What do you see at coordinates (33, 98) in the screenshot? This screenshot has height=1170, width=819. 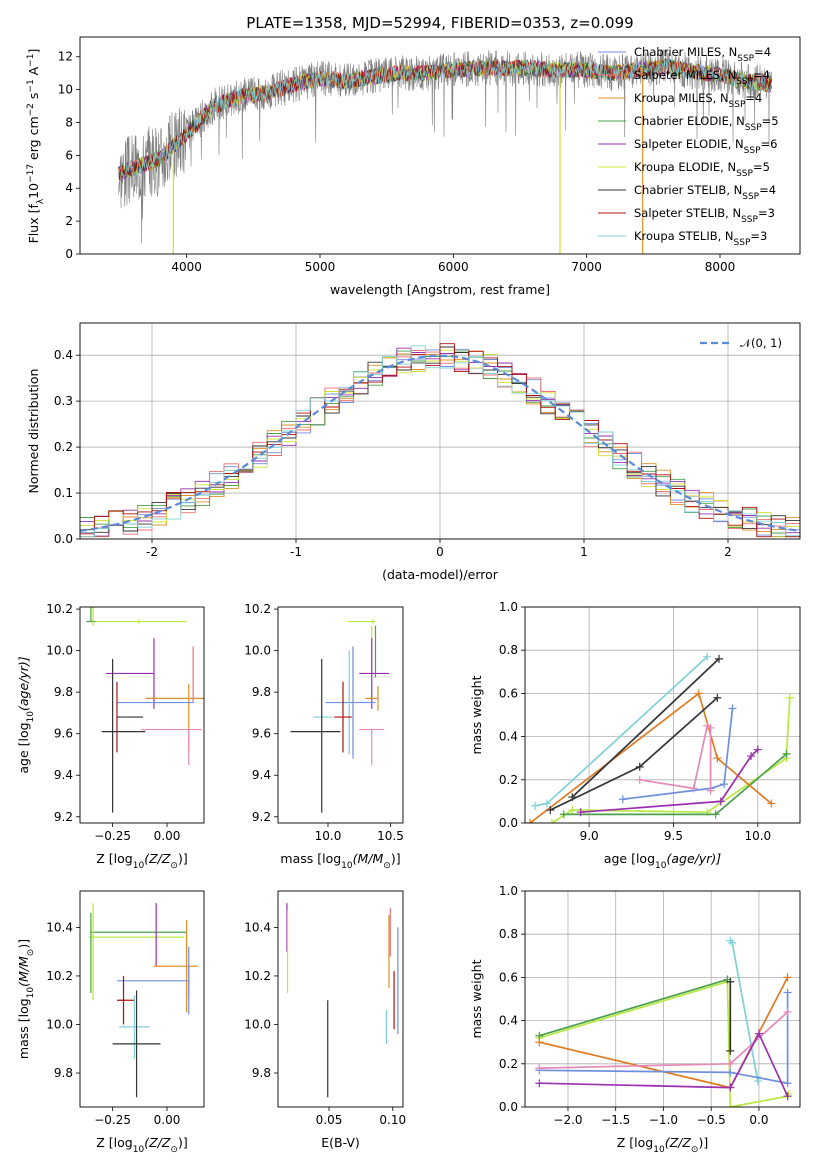 I see `label-part: s` at bounding box center [33, 98].